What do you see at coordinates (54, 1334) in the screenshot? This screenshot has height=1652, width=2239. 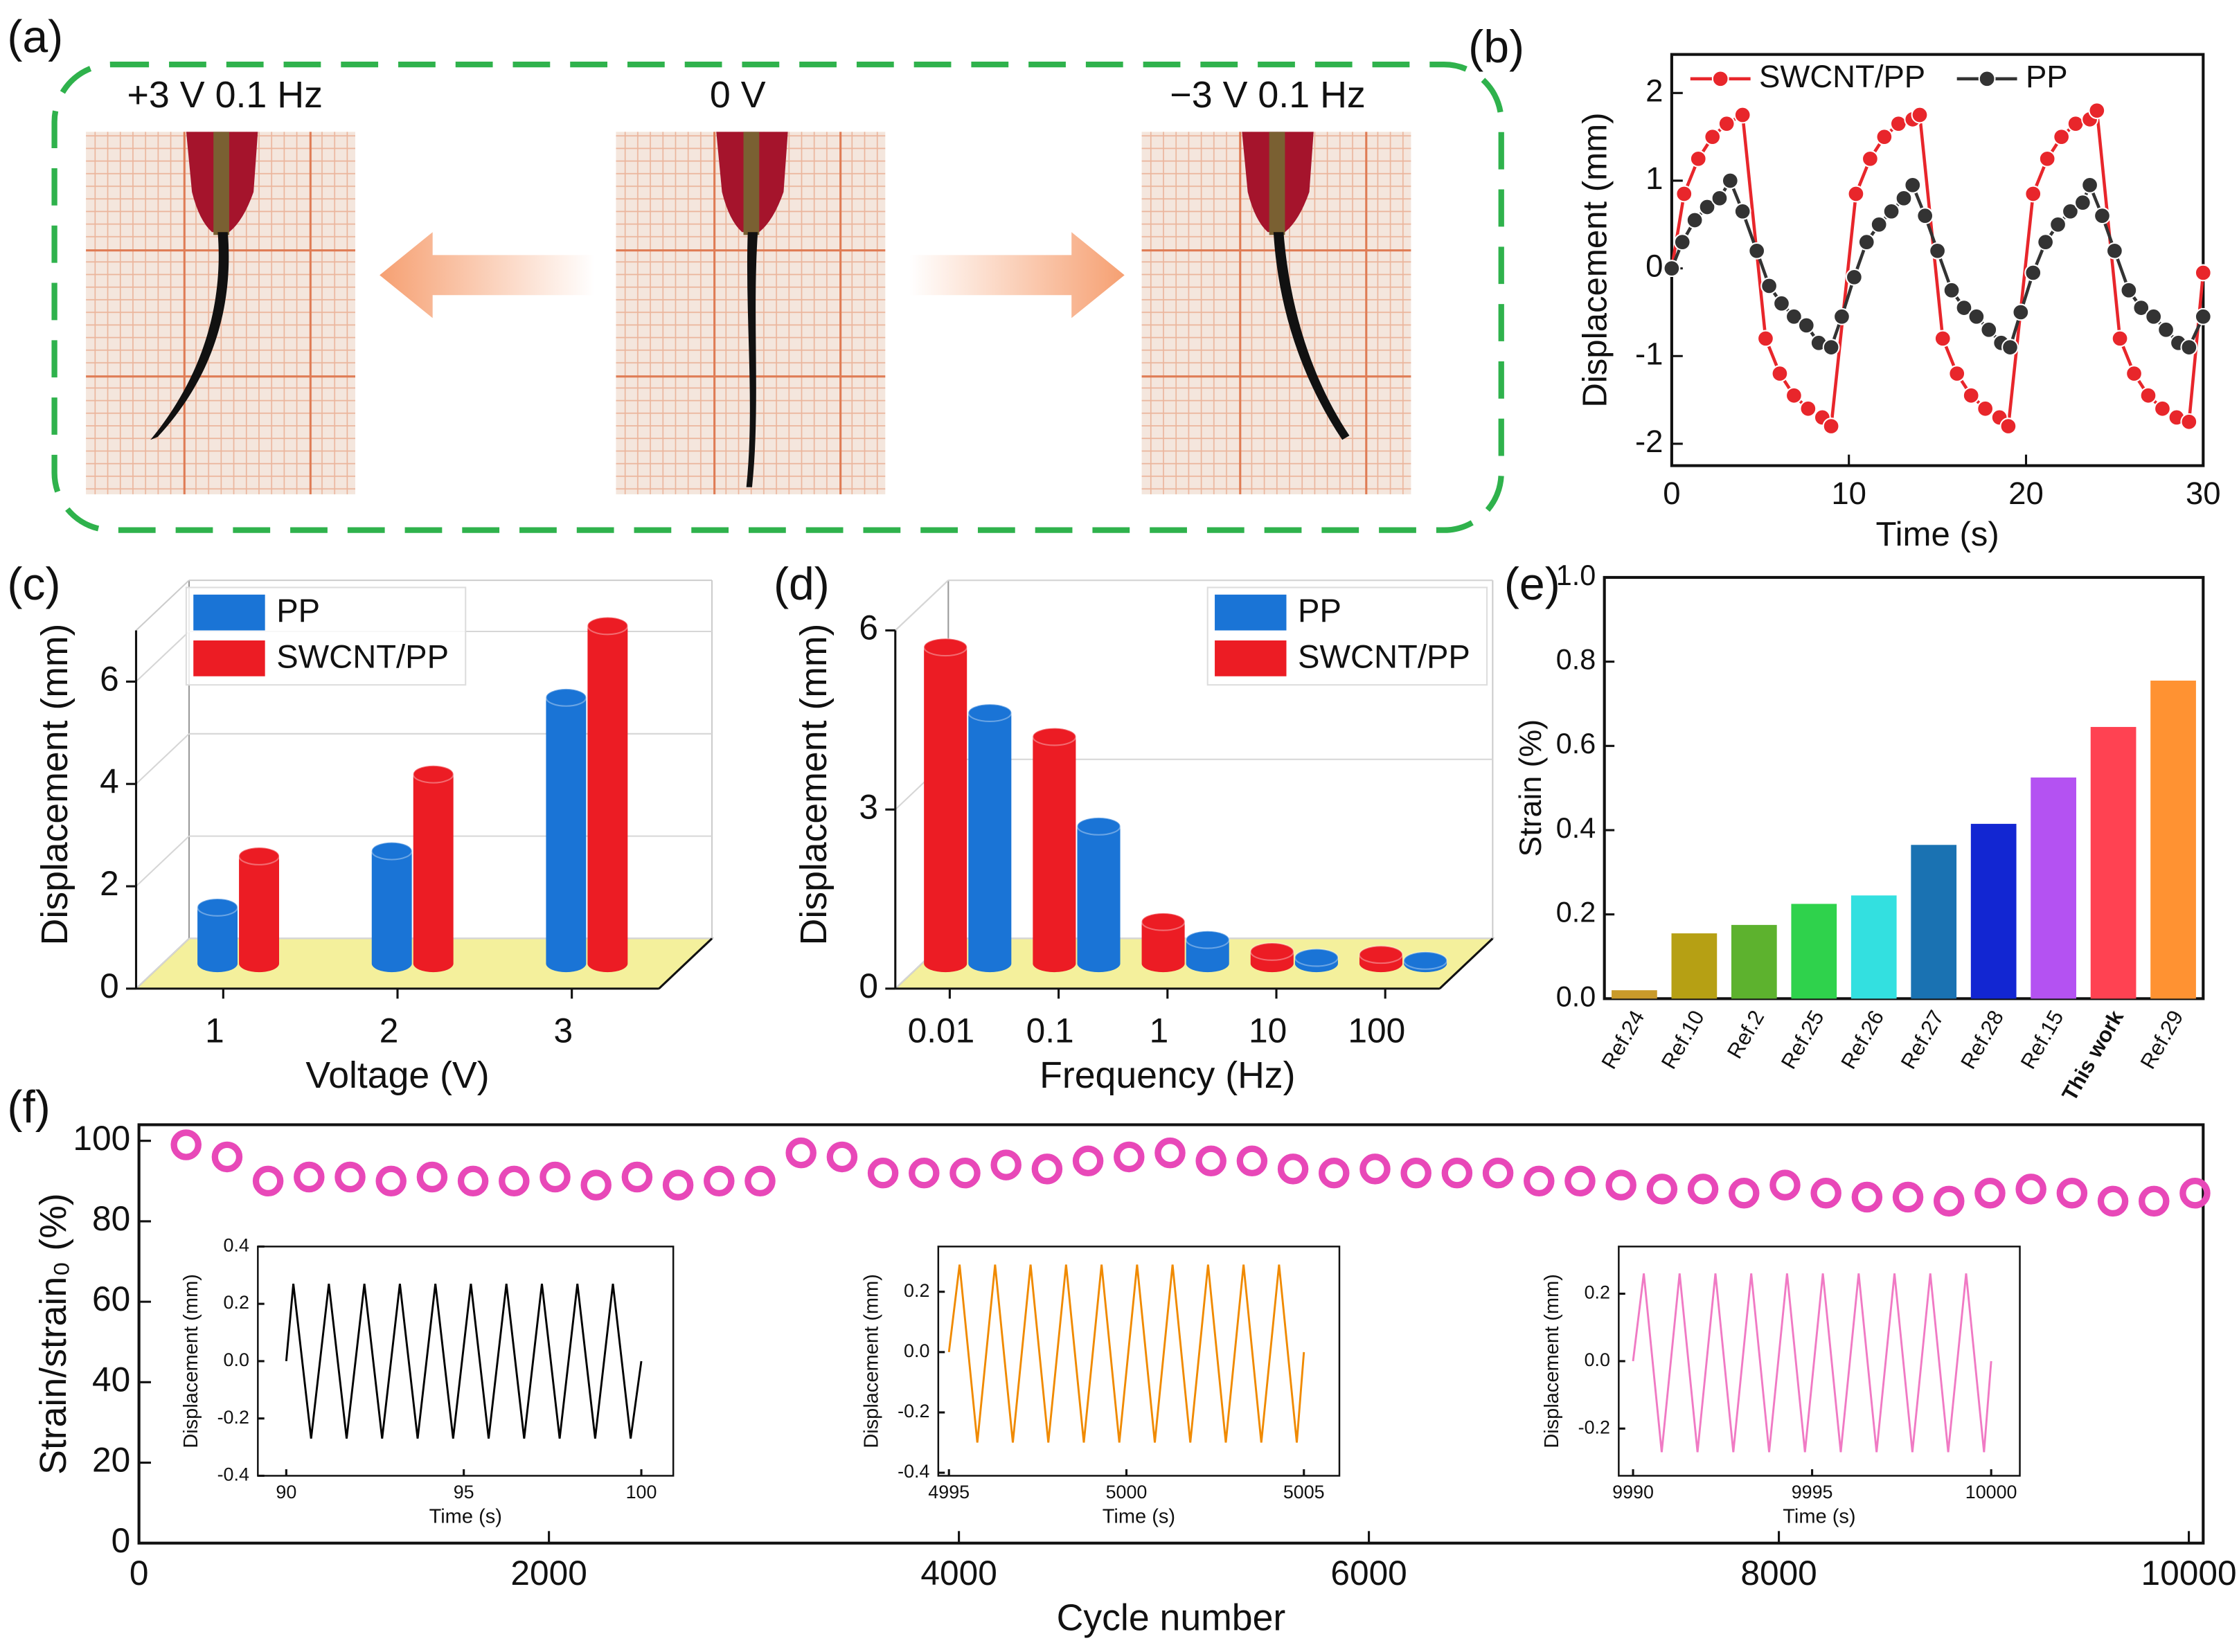 I see `y-axis-label: Strain/strain₀ (%)` at bounding box center [54, 1334].